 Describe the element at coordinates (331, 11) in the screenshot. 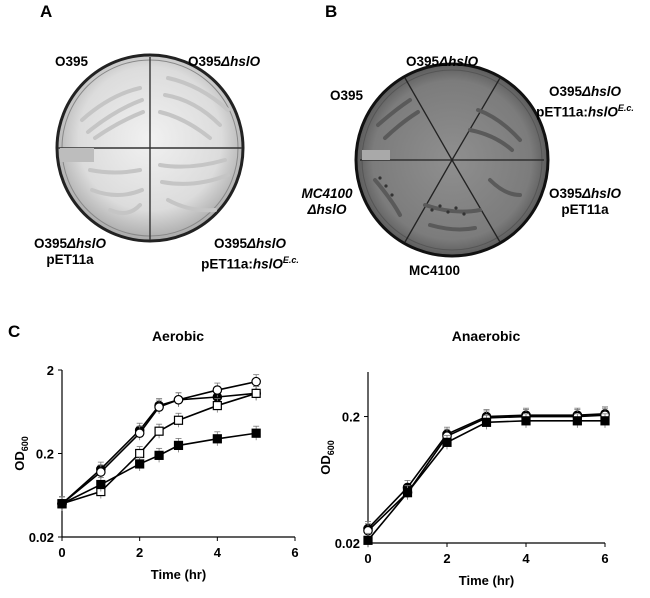

I see `panel-letter-b: B` at that location.